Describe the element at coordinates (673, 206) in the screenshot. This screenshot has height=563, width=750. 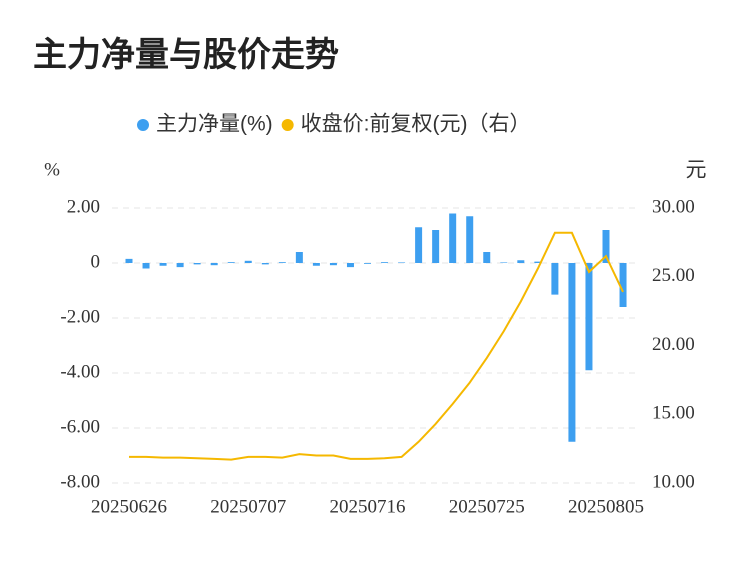
I see `y2-tick-label: 30.00` at that location.